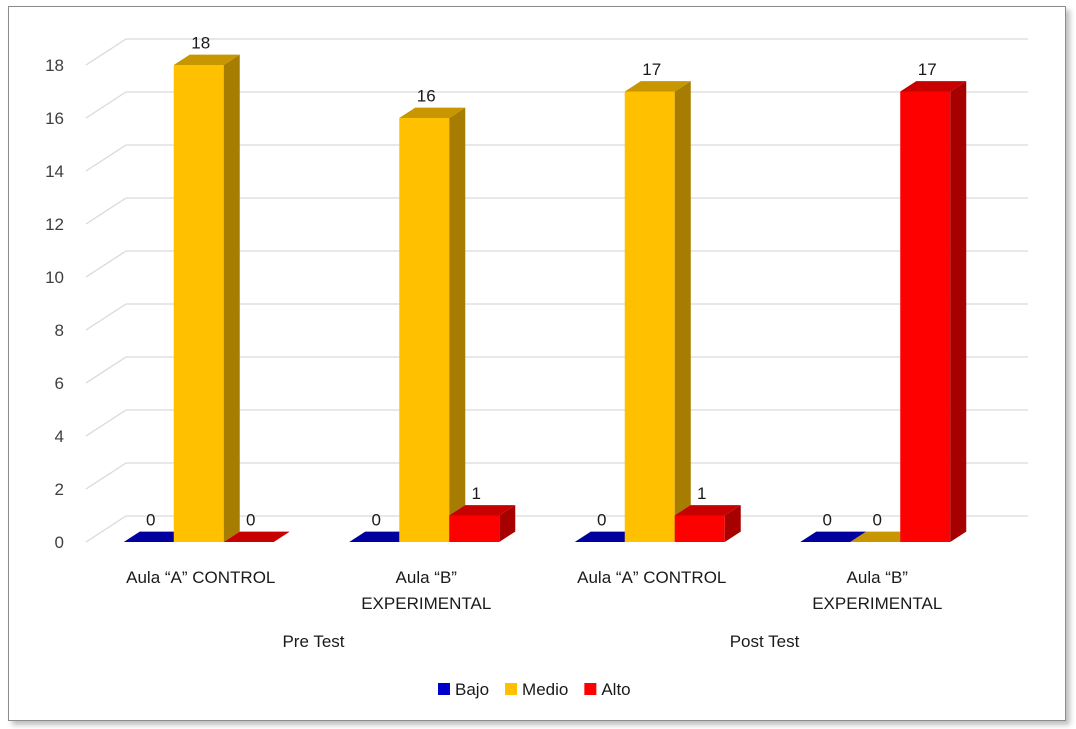 The image size is (1076, 729). I want to click on y-tick-label: 4, so click(59, 436).